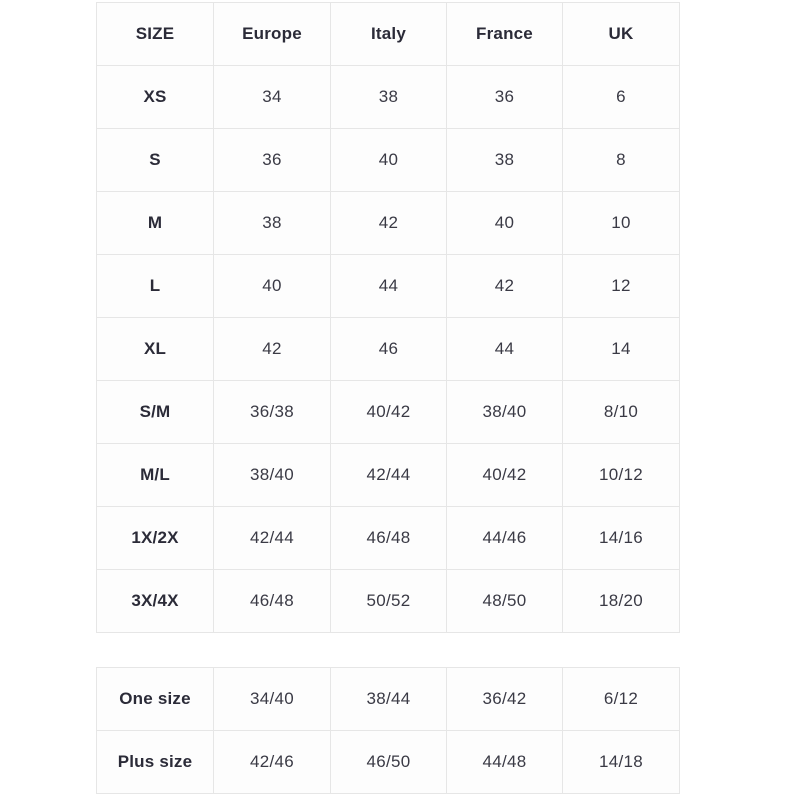  Describe the element at coordinates (621, 412) in the screenshot. I see `uk-value: 8/10` at that location.